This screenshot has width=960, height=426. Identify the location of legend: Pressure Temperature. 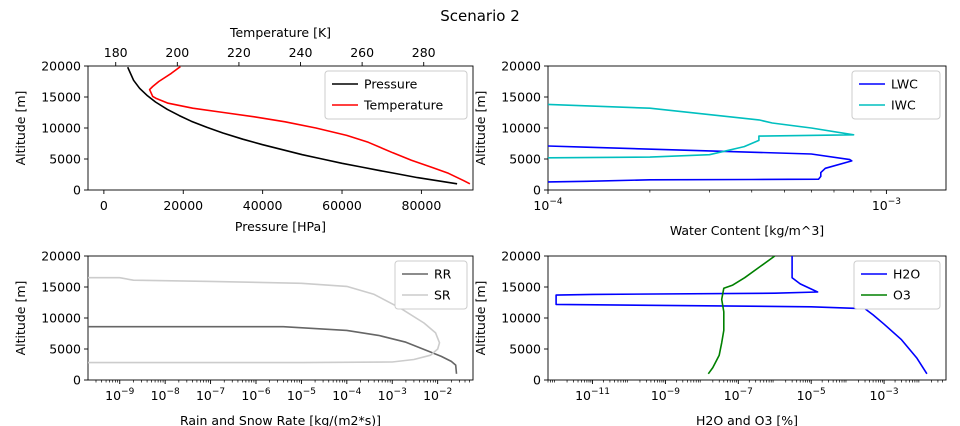
(396, 95).